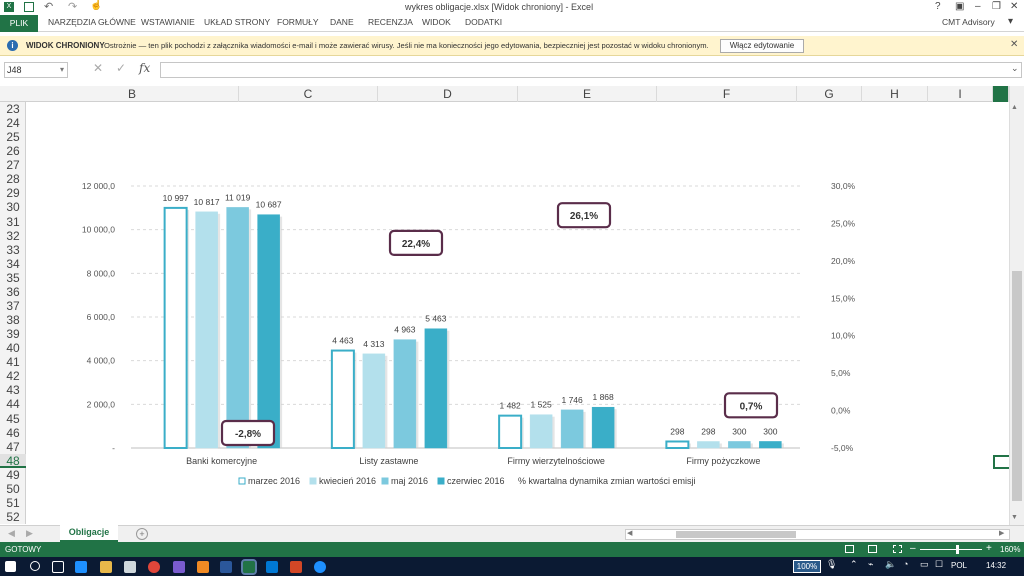 Image resolution: width=1024 pixels, height=576 pixels. What do you see at coordinates (13, 179) in the screenshot?
I see `row-header-28: 28` at bounding box center [13, 179].